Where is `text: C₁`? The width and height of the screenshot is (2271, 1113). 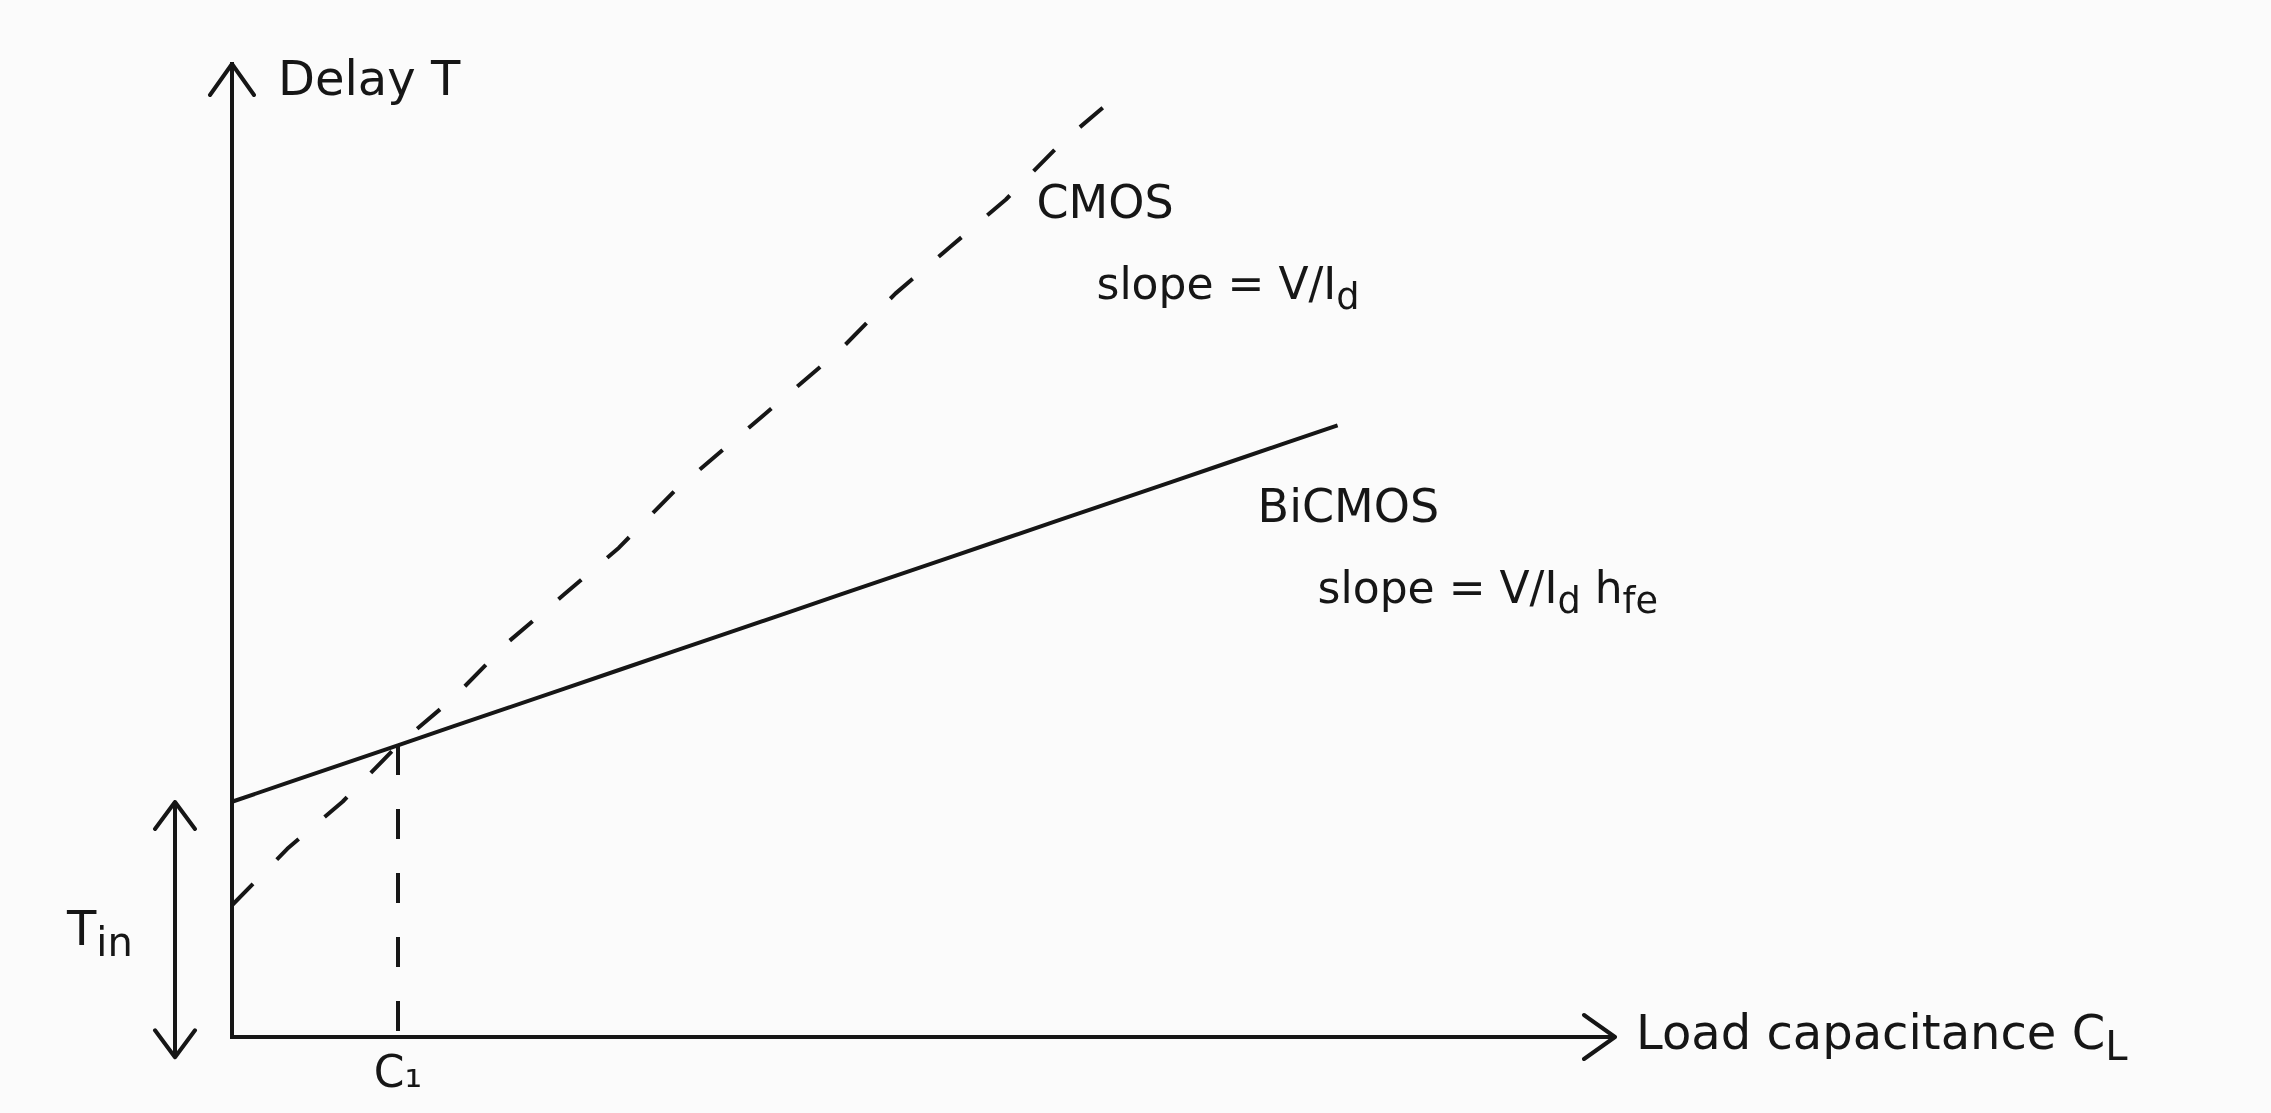
text: C₁ is located at coordinates (398, 1072).